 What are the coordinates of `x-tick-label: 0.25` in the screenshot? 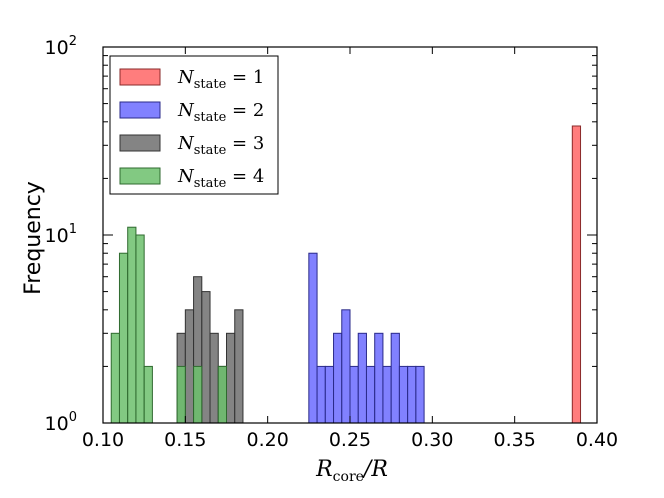 It's located at (350, 440).